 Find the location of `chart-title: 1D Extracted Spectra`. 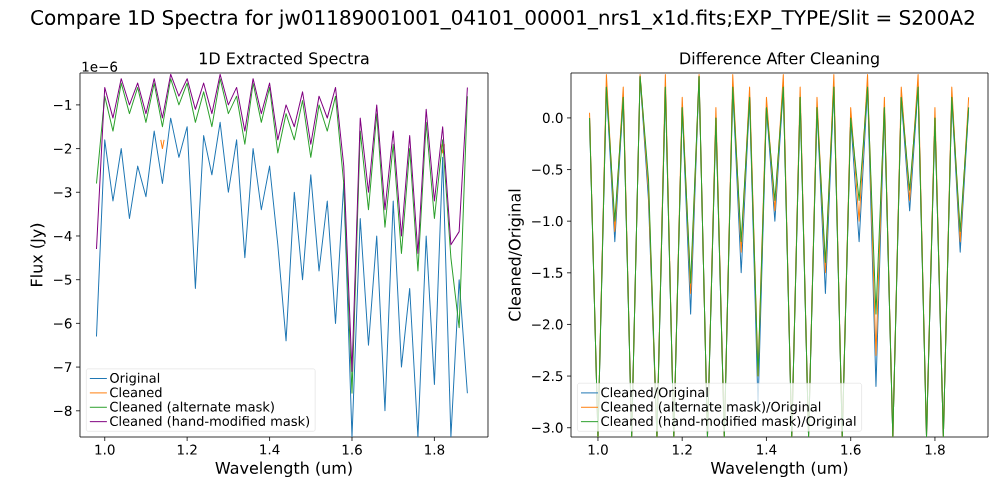

chart-title: 1D Extracted Spectra is located at coordinates (284, 59).